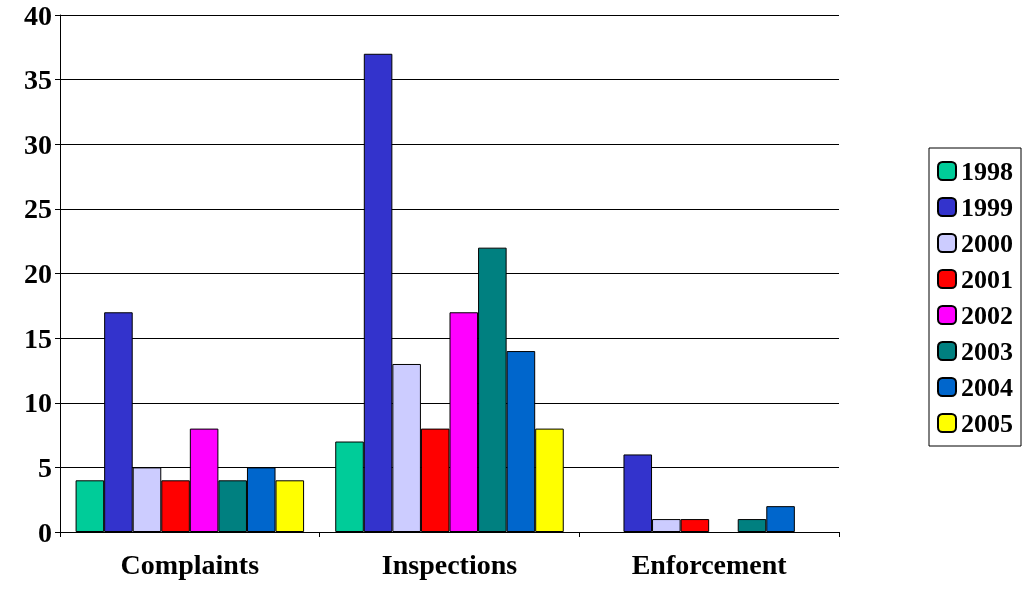 Image resolution: width=1029 pixels, height=594 pixels. What do you see at coordinates (38, 144) in the screenshot?
I see `y-tick-label: 30` at bounding box center [38, 144].